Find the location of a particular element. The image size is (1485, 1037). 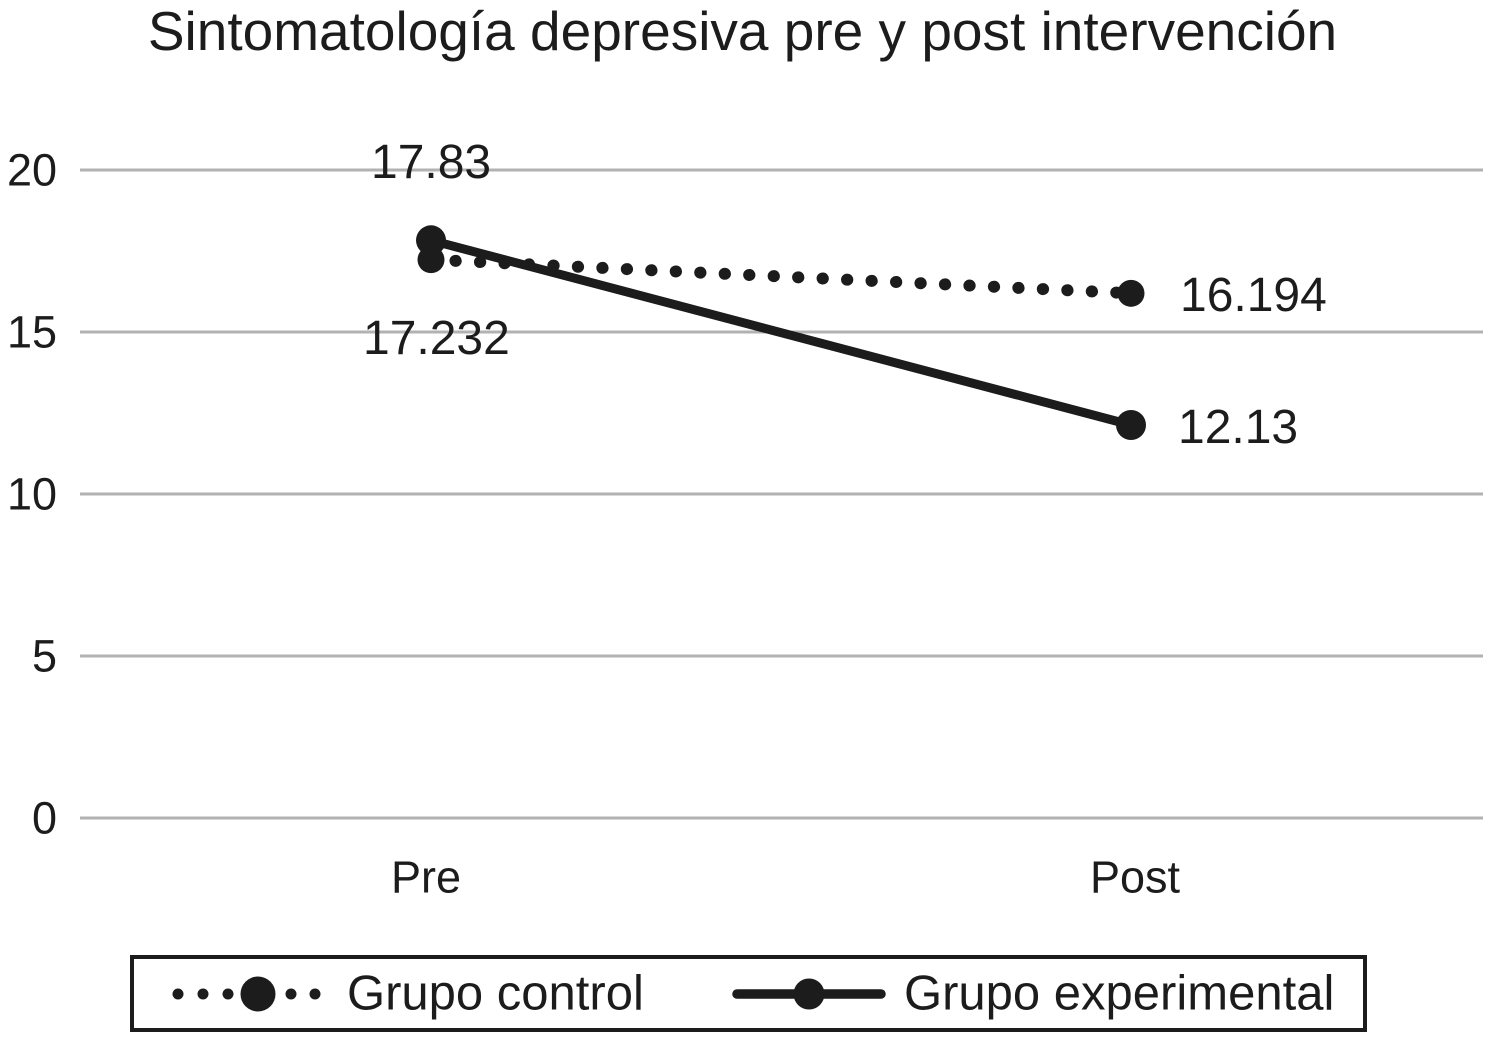

y-tick-5: 5 is located at coordinates (44, 656).